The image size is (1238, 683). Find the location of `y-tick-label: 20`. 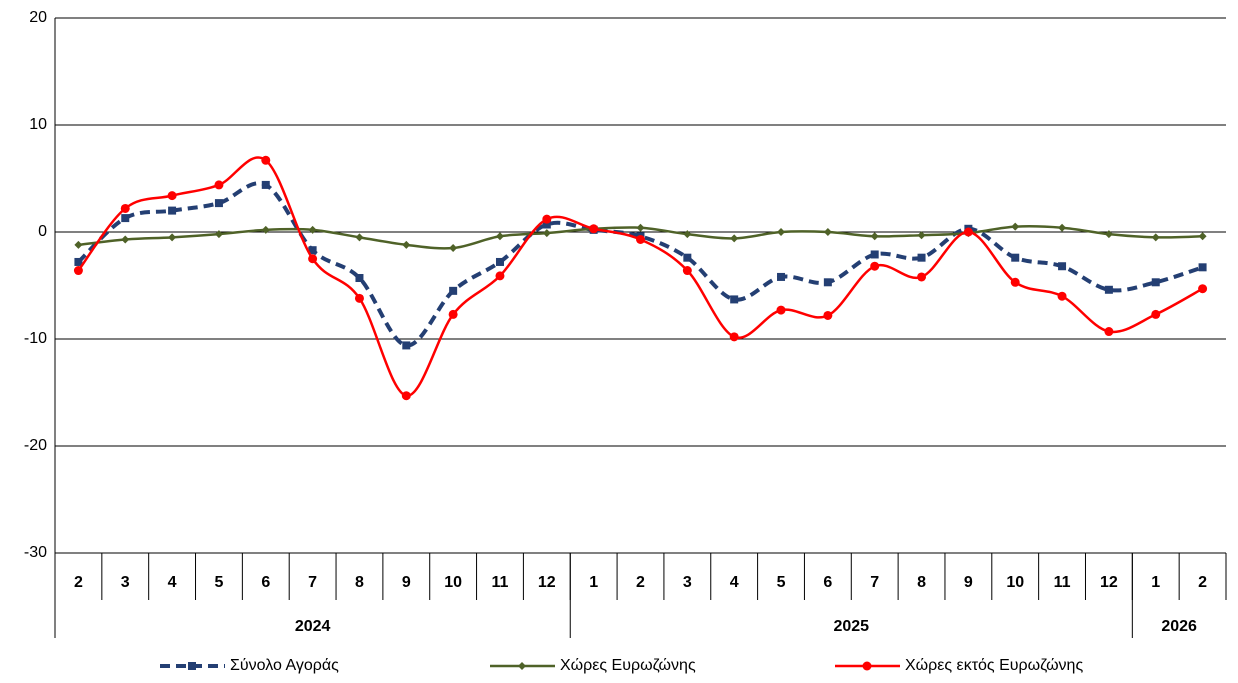

y-tick-label: 20 is located at coordinates (38, 17).